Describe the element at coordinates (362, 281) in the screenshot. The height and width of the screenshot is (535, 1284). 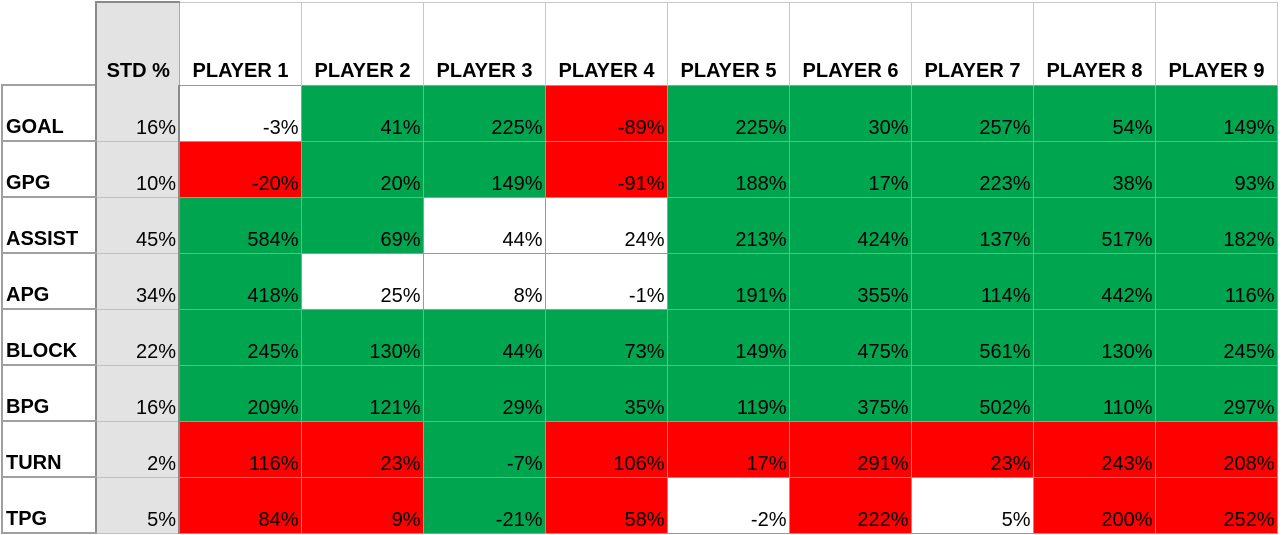
I see `player-value-cell: 25%` at that location.